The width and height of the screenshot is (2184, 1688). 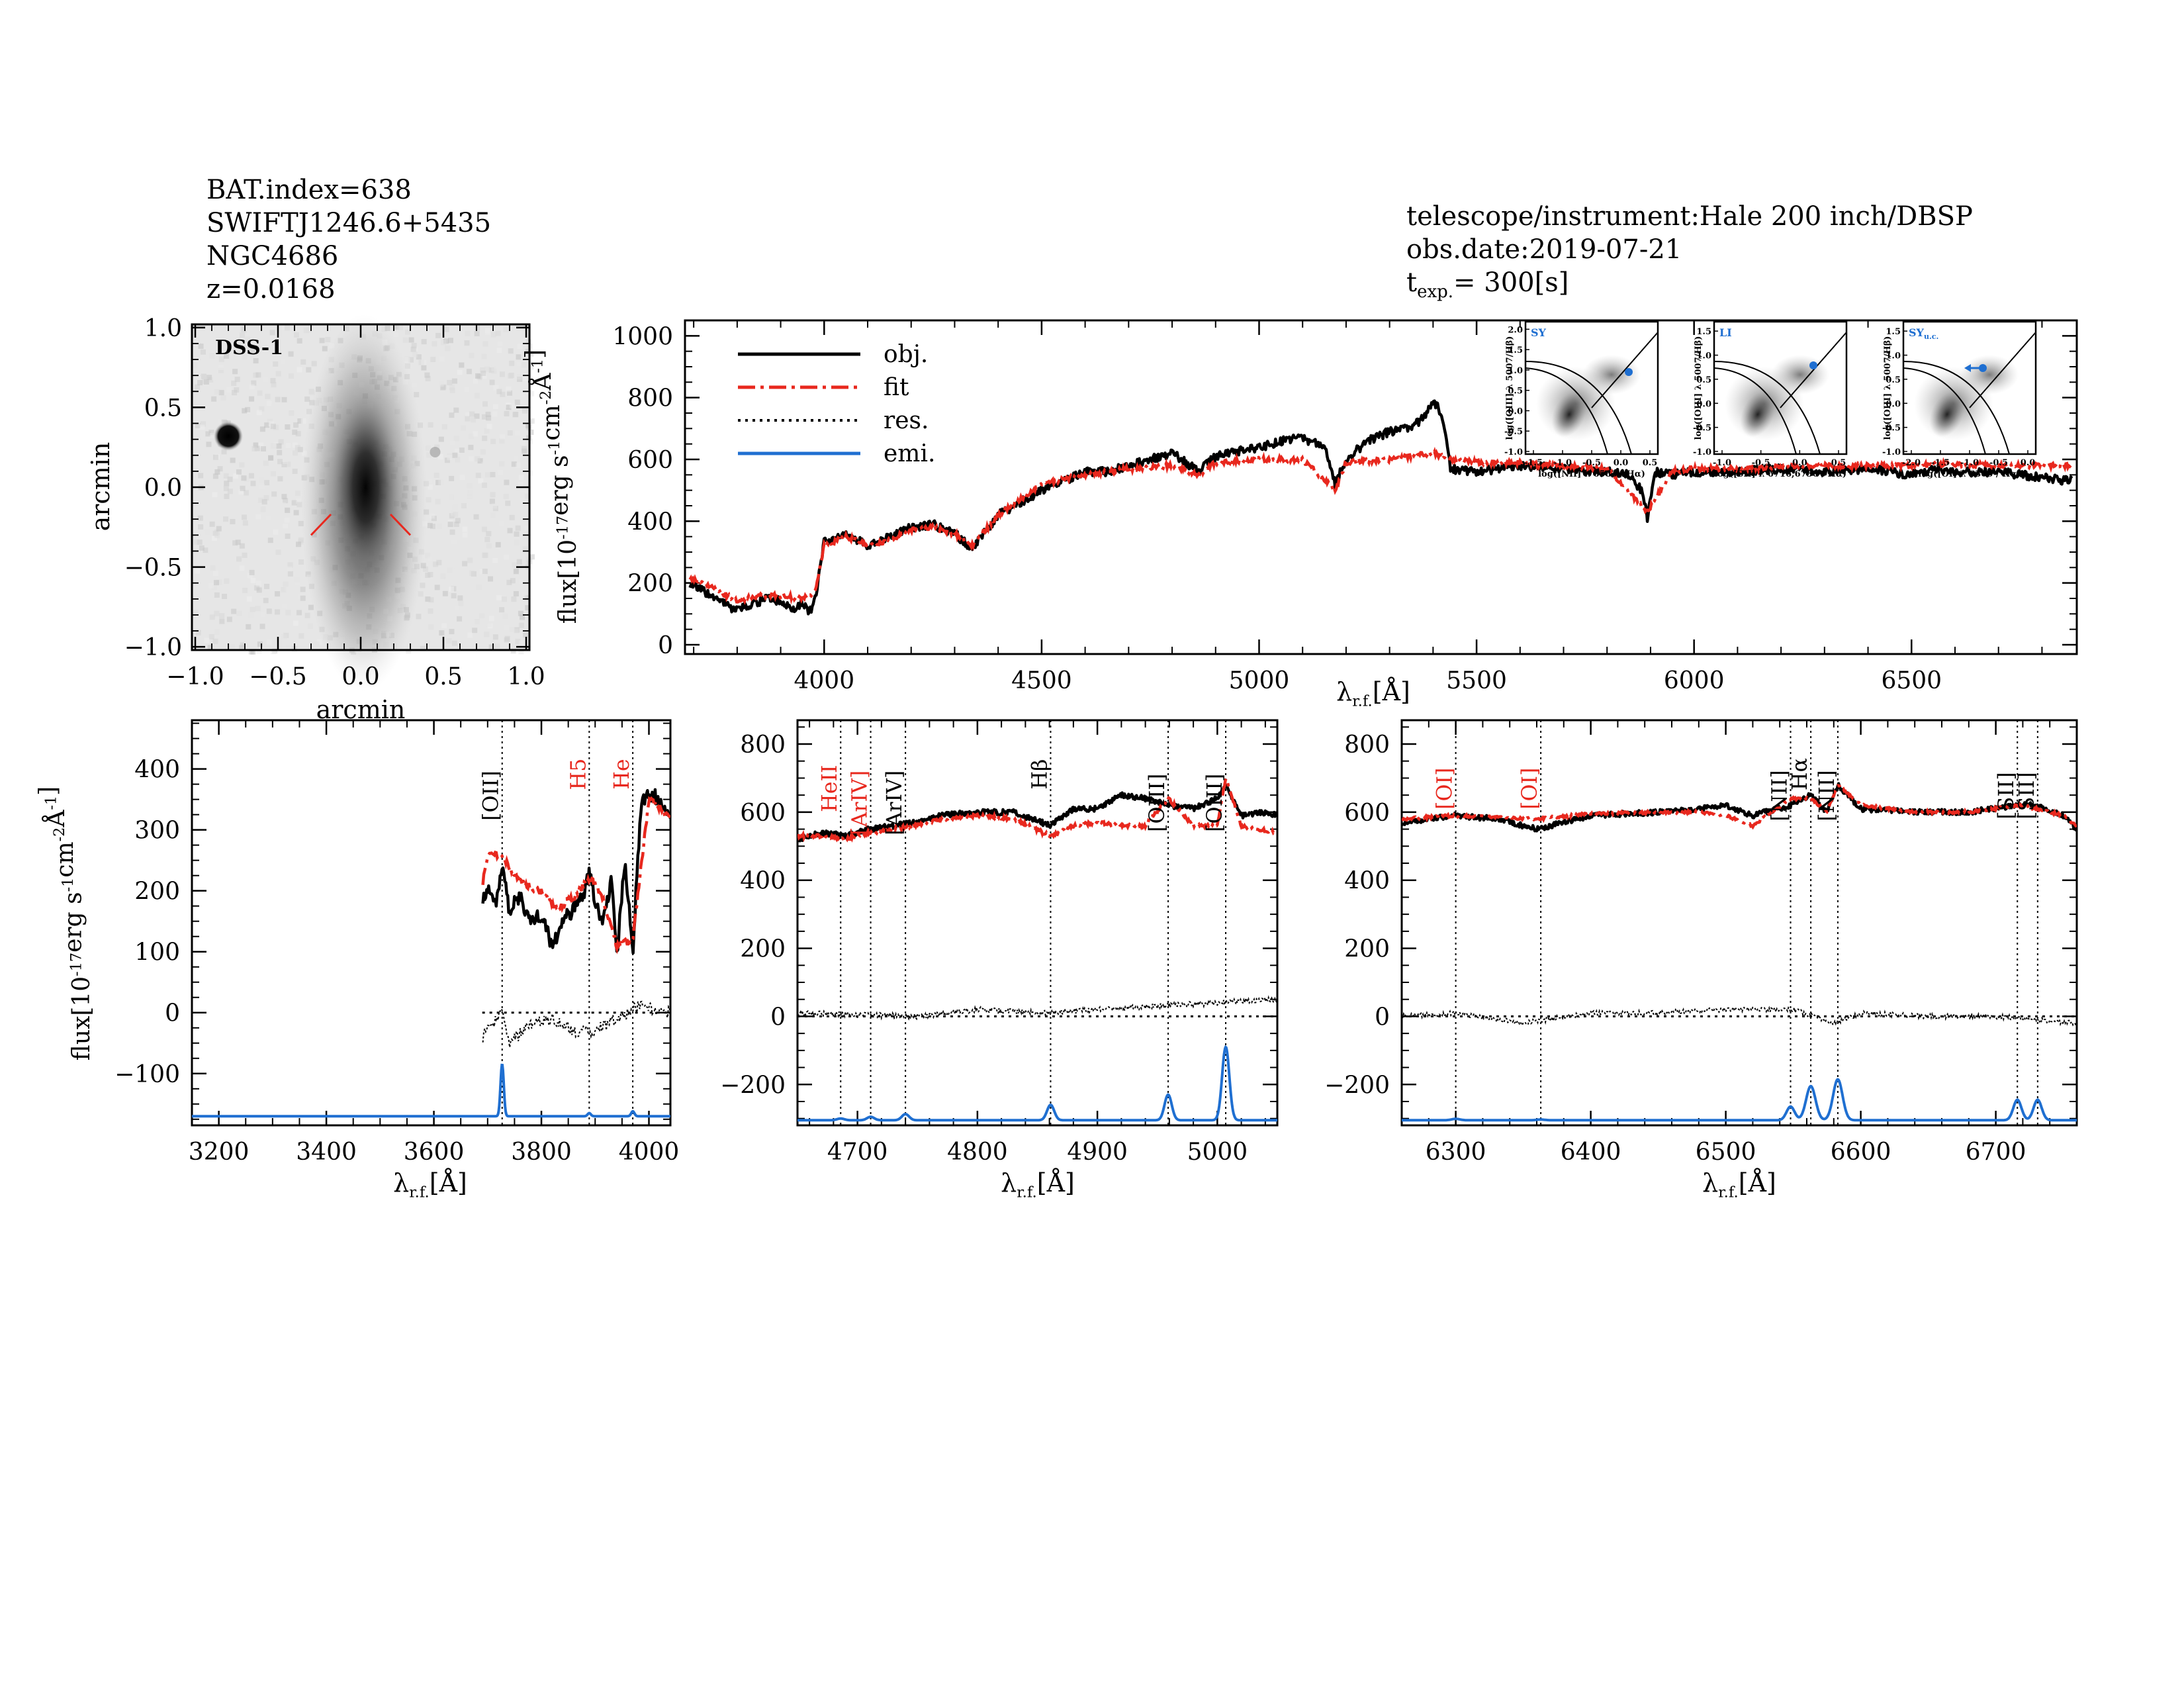 What do you see at coordinates (1800, 774) in the screenshot?
I see `line-marker-label: Hα` at bounding box center [1800, 774].